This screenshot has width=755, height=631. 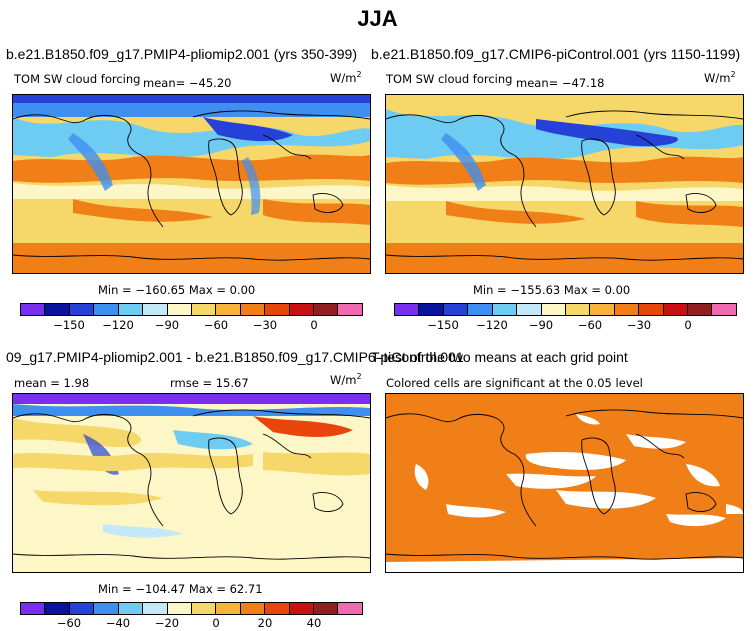 I want to click on colorbar-tick: −40, so click(x=118, y=623).